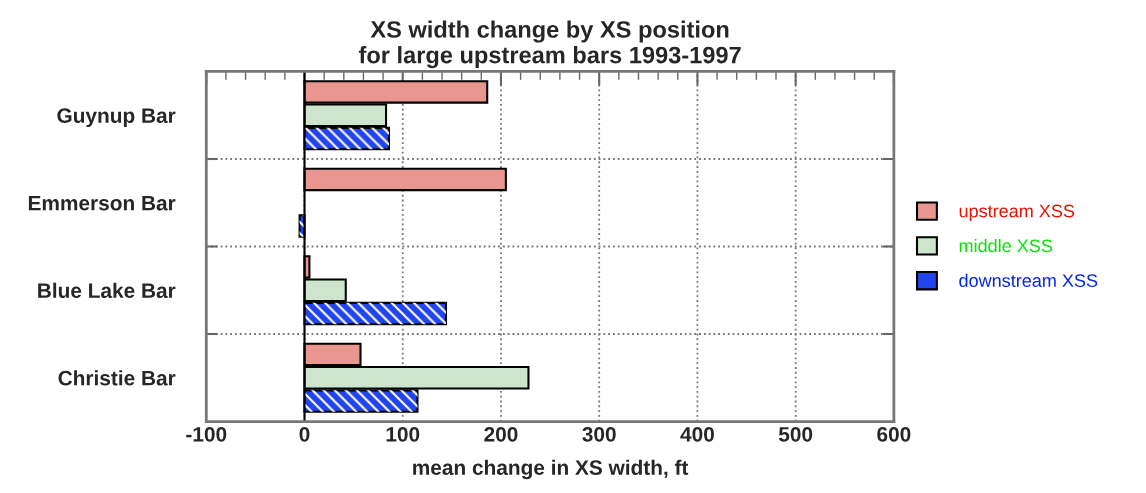 This screenshot has width=1146, height=493. I want to click on y-tick-label: Guynup Bar, so click(116, 118).